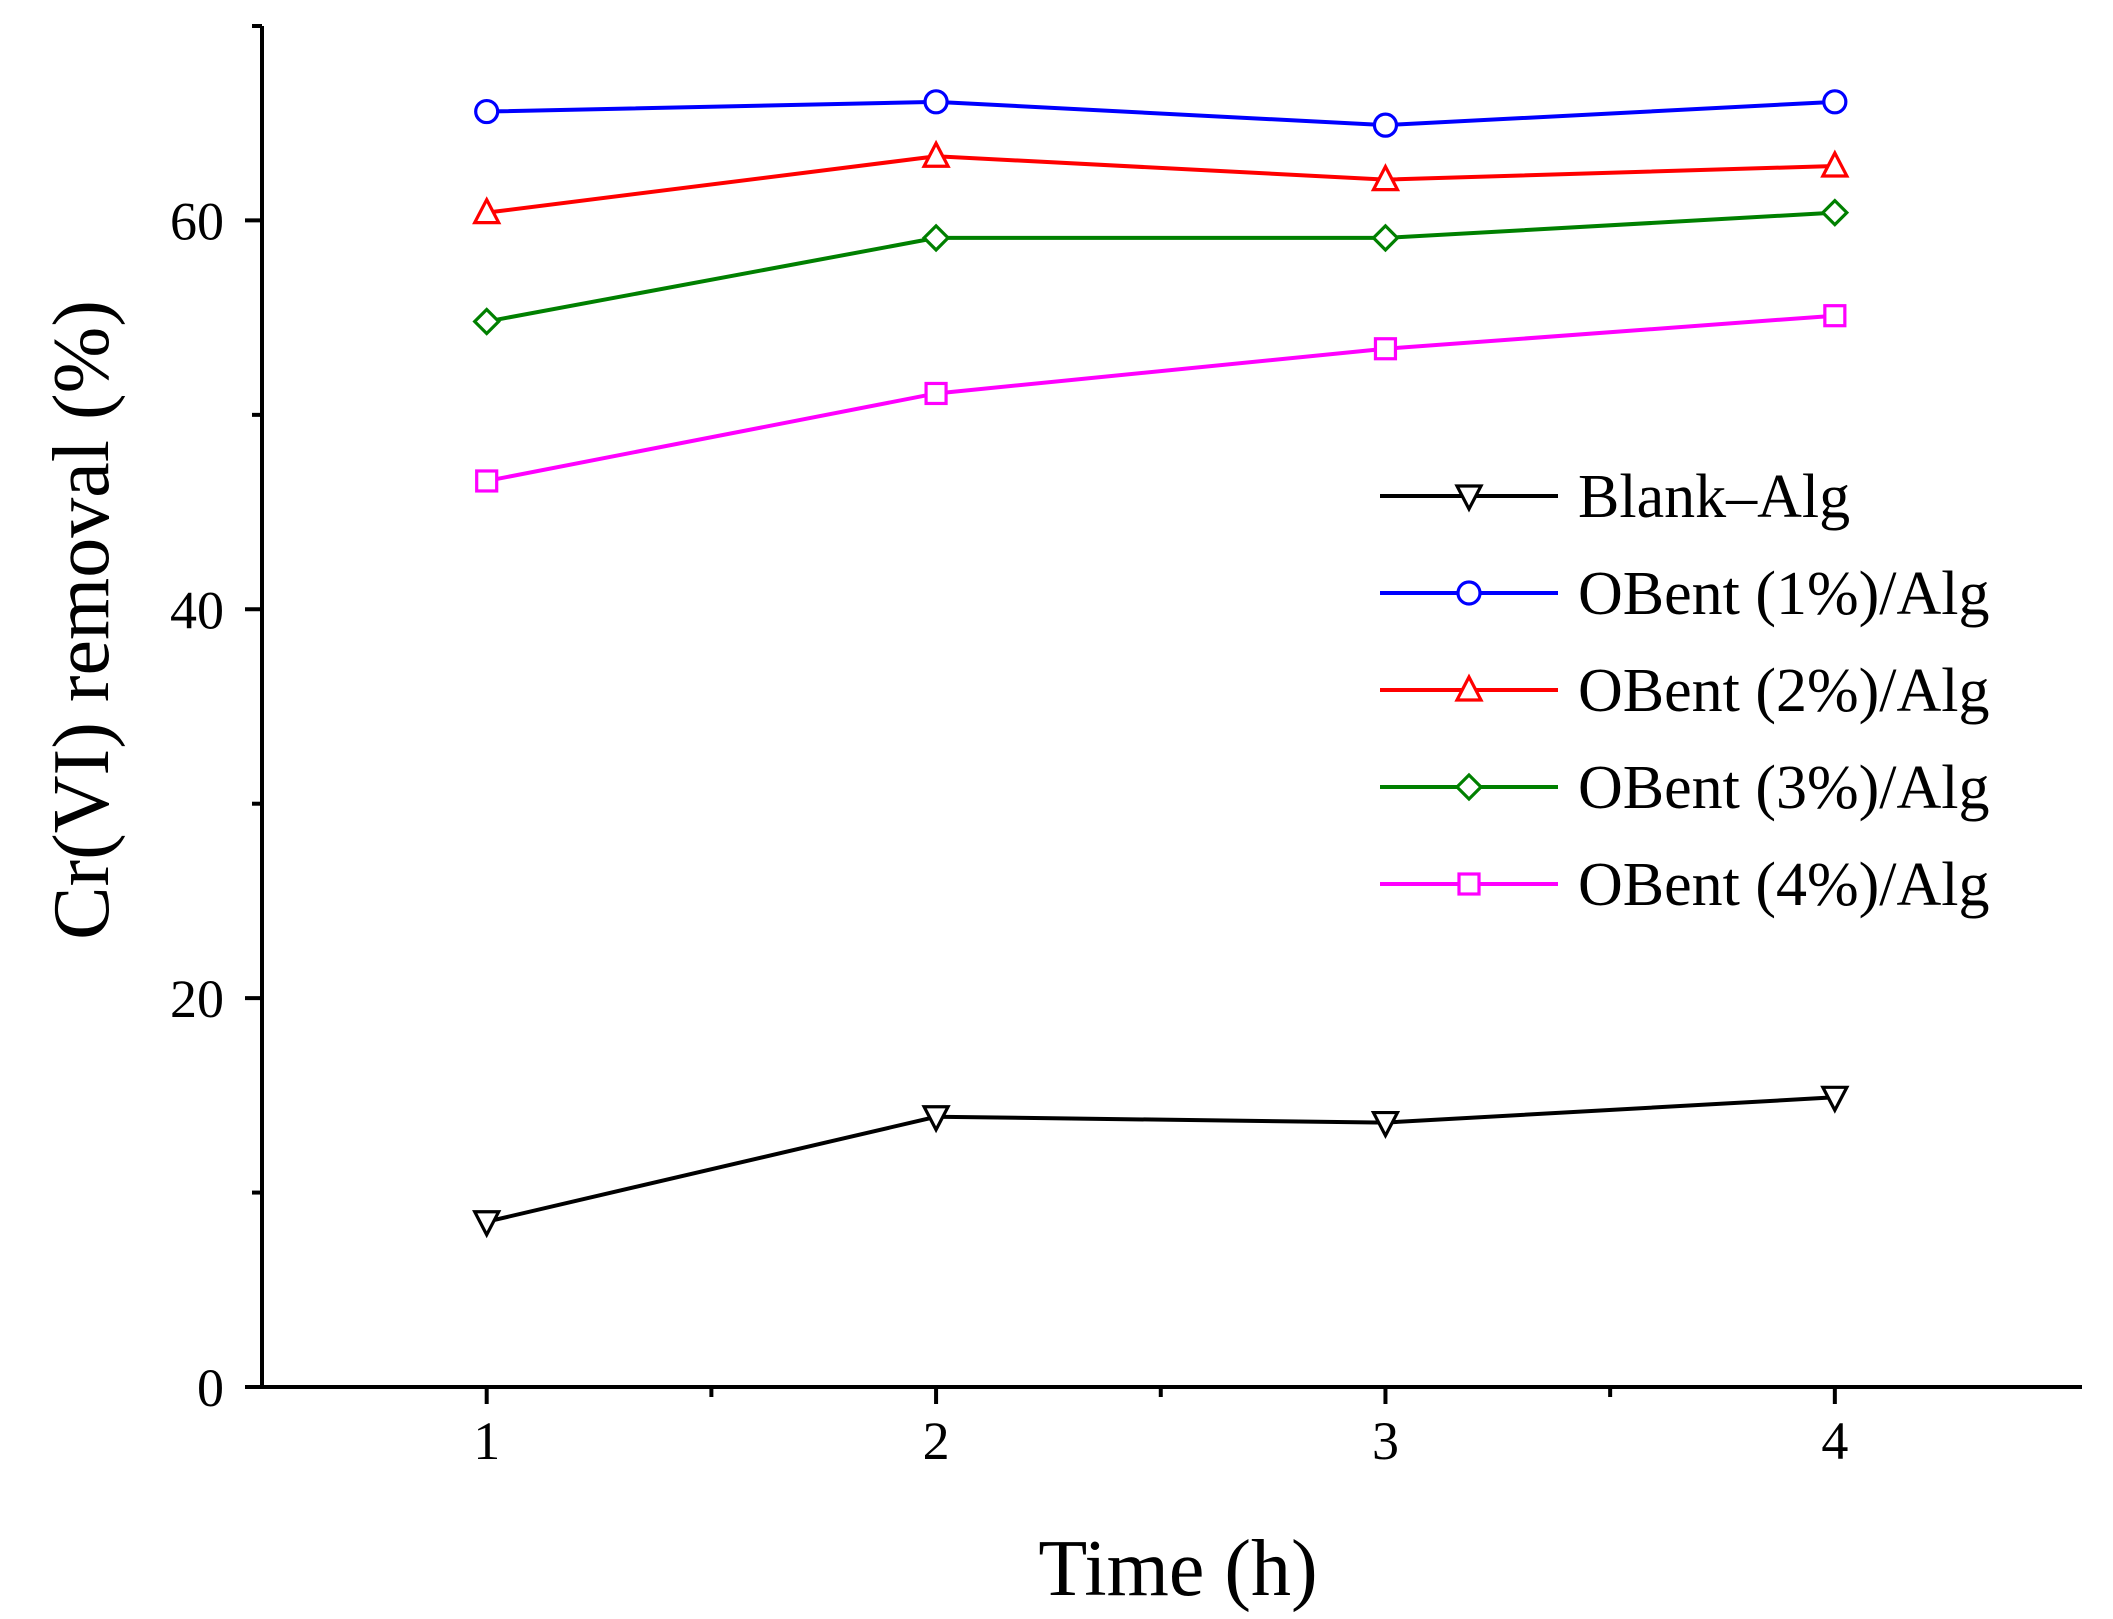 The width and height of the screenshot is (2113, 1619). Describe the element at coordinates (1784, 885) in the screenshot. I see `legend-label: OBent (4%)/Alg` at that location.